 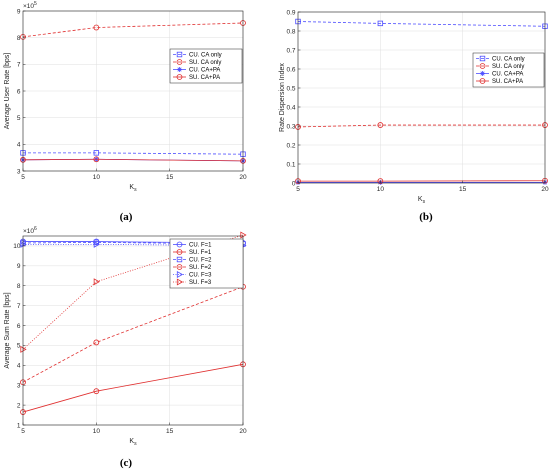 I want to click on y-axis-label: Average Sum Rate [bps], so click(x=7, y=330).